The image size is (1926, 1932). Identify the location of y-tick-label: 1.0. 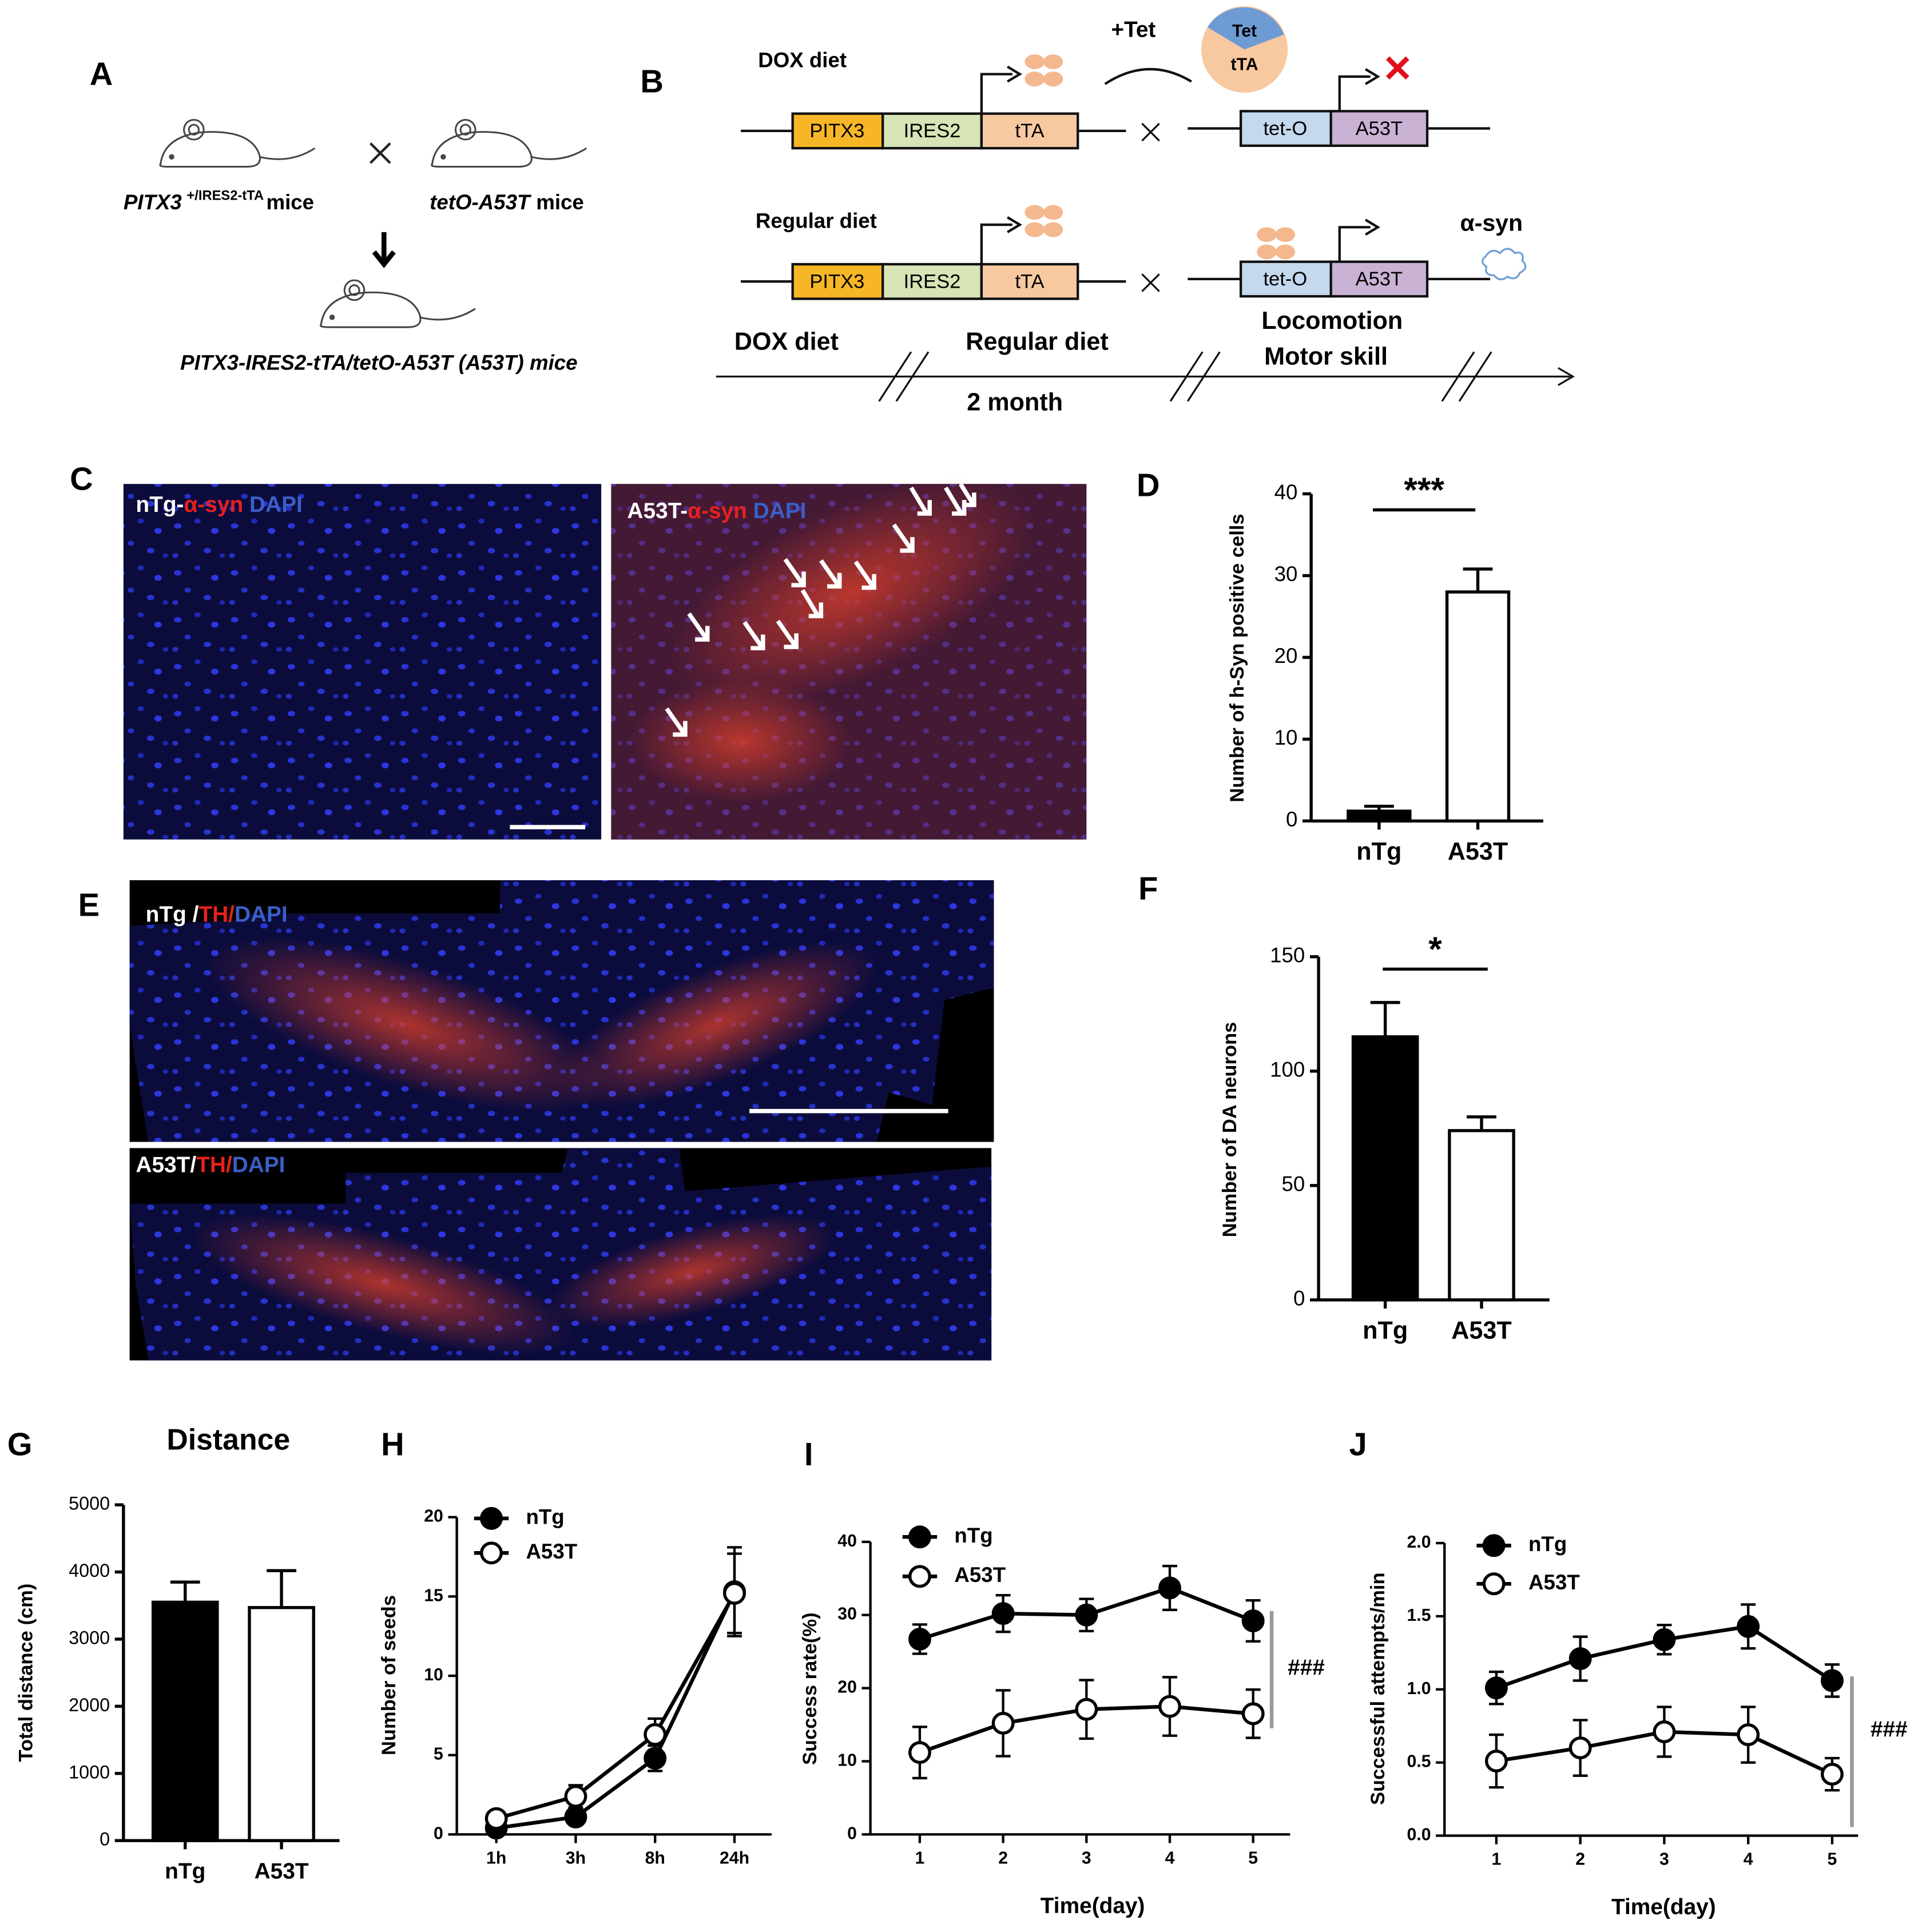
(1419, 1688).